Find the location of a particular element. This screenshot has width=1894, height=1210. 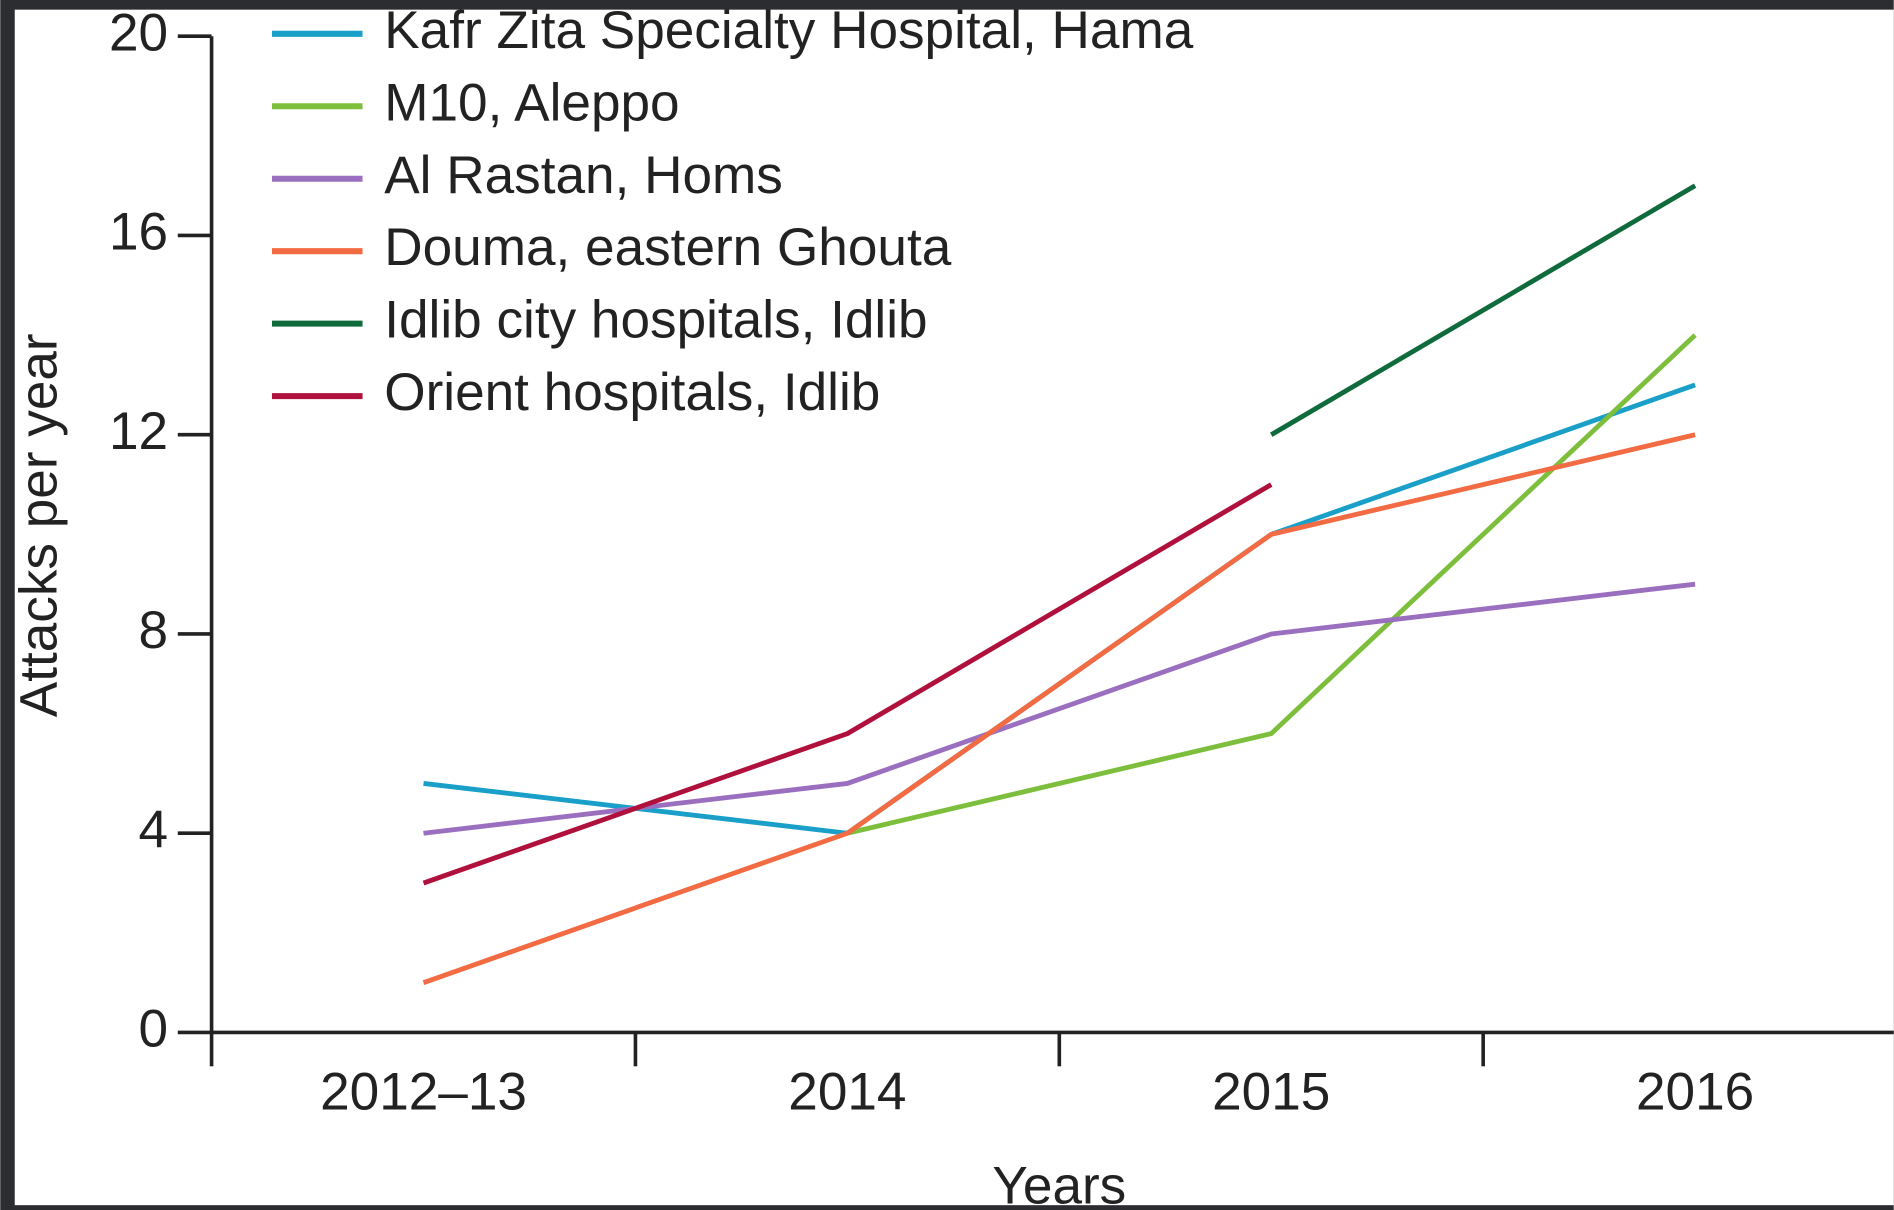

y-tick-label: 4 is located at coordinates (154, 829).